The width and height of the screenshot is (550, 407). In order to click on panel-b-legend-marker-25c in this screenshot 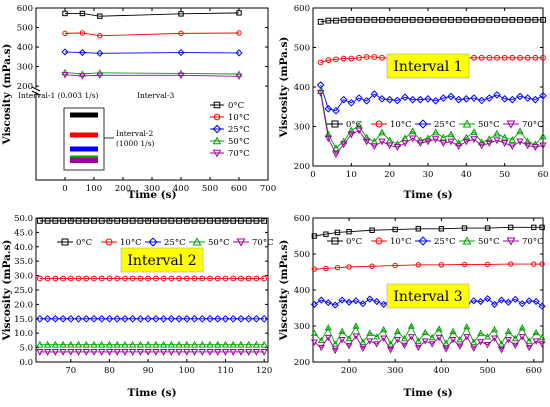, I will do `click(423, 124)`.